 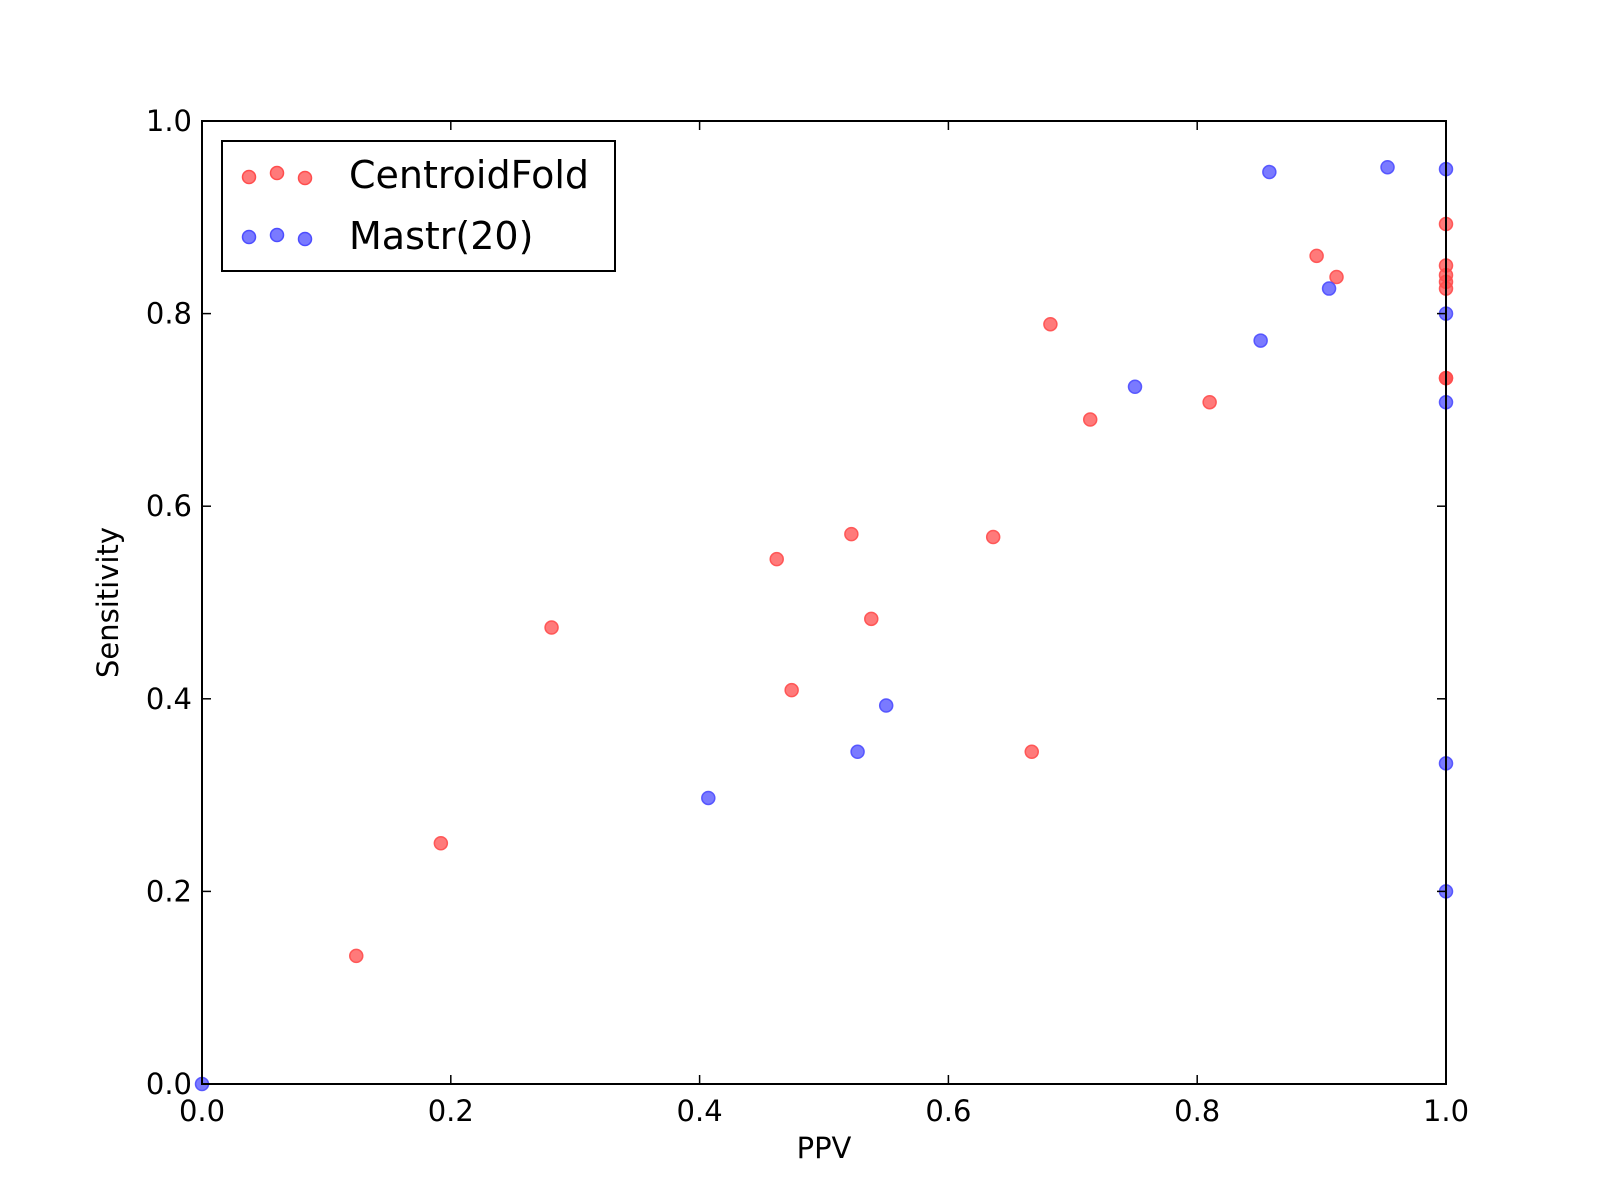 What do you see at coordinates (451, 1111) in the screenshot?
I see `x-tick-label: 0.2` at bounding box center [451, 1111].